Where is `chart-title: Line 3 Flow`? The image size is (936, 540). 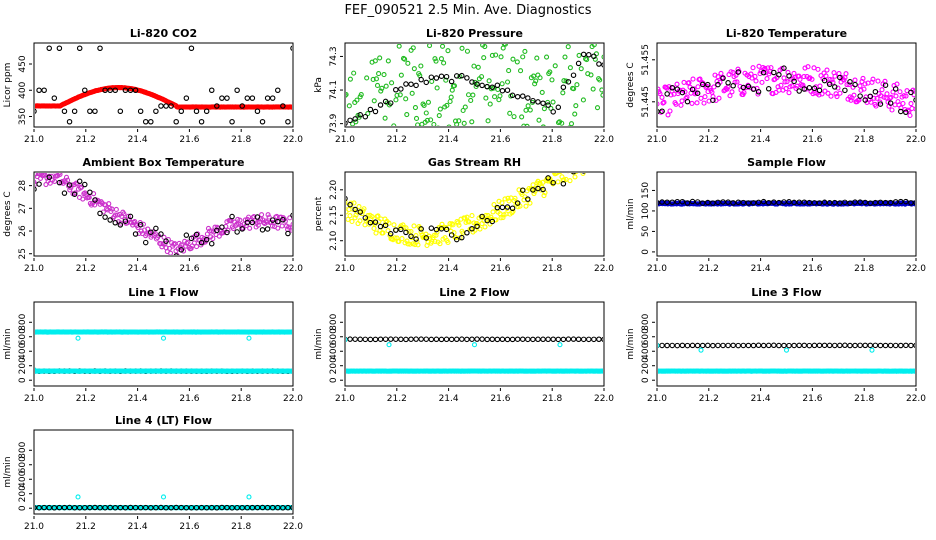
chart-title: Line 3 Flow is located at coordinates (786, 292).